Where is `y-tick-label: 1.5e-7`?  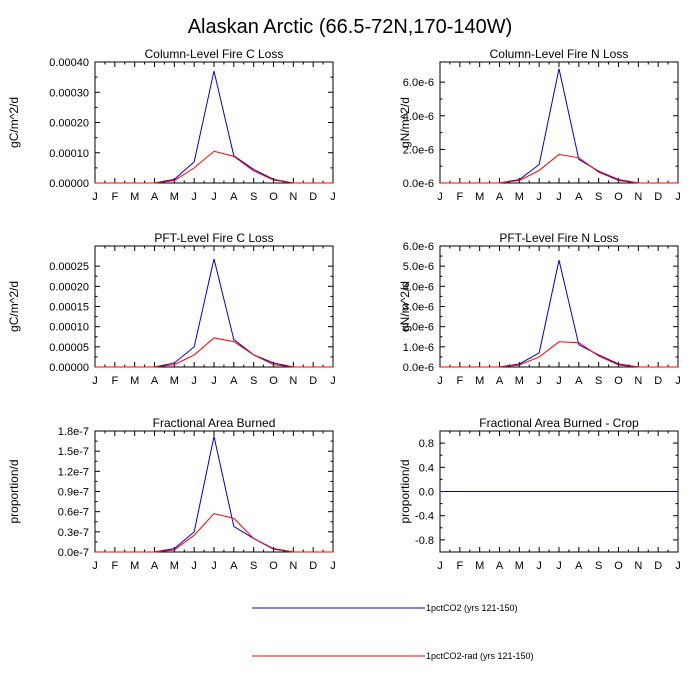 y-tick-label: 1.5e-7 is located at coordinates (73, 452).